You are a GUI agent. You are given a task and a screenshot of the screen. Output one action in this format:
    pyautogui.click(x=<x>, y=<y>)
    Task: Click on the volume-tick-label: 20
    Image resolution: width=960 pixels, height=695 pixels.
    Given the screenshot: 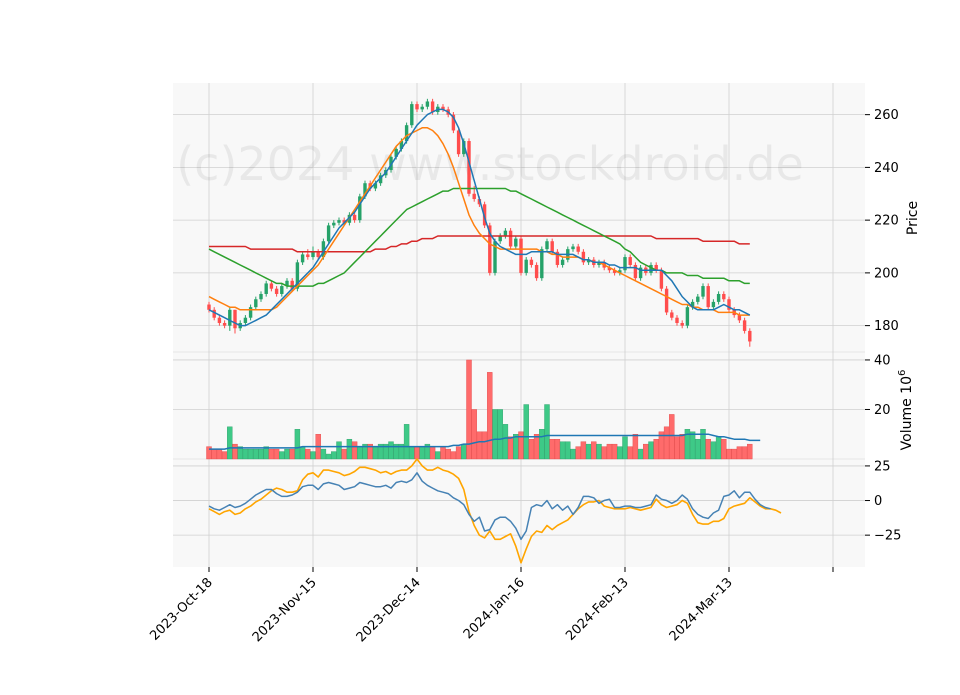 What is the action you would take?
    pyautogui.click(x=882, y=410)
    